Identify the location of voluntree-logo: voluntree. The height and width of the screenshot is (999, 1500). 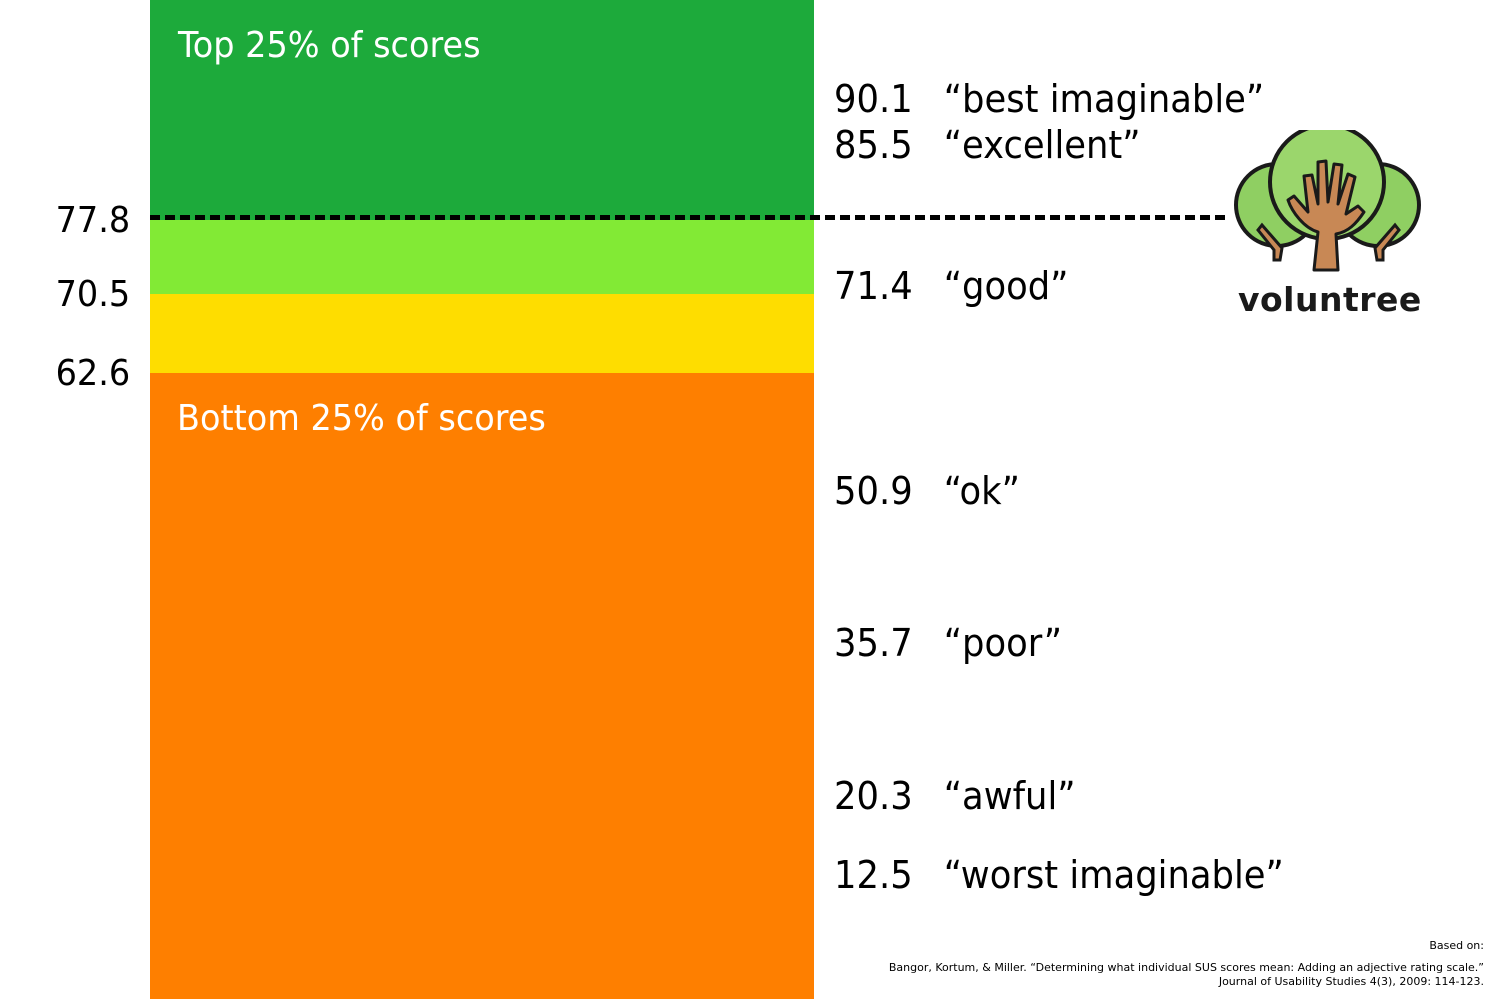
(1330, 225).